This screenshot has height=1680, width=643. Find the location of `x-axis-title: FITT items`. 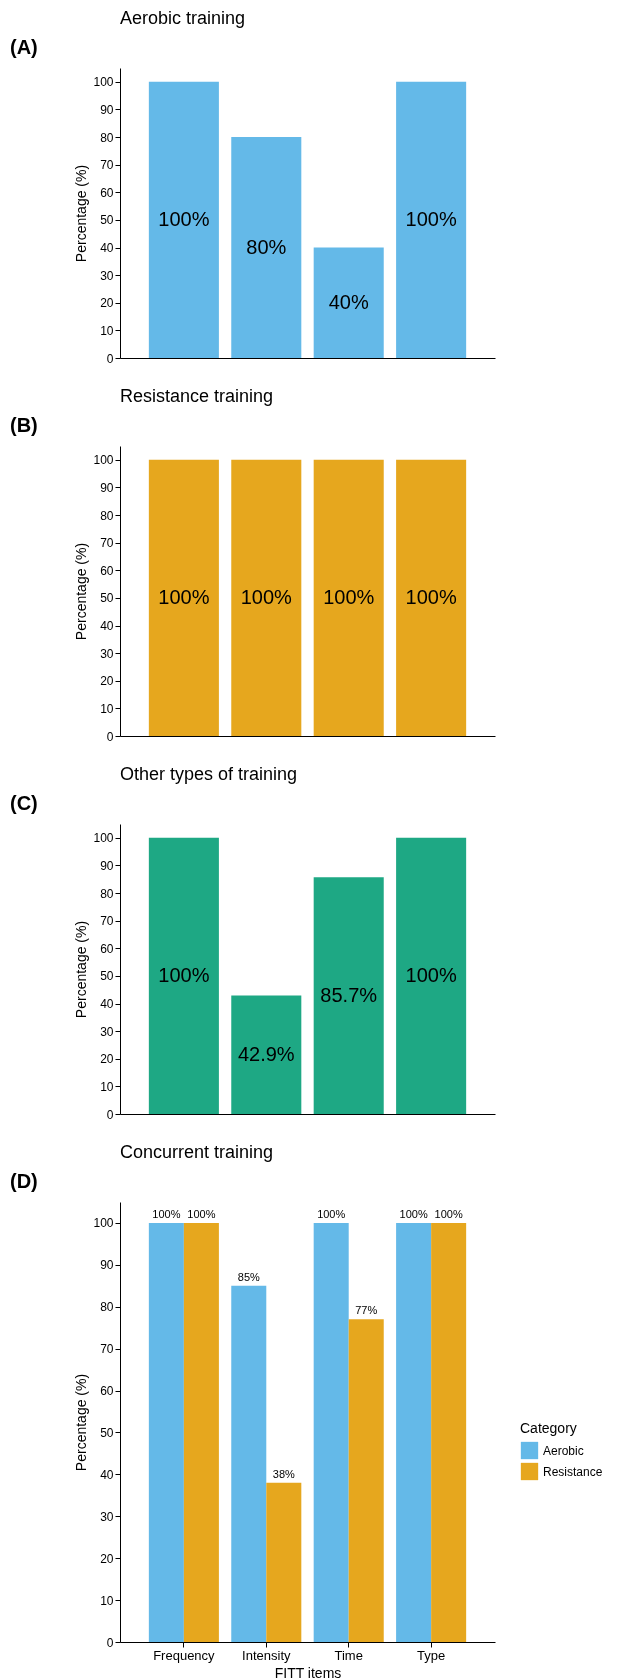

x-axis-title: FITT items is located at coordinates (308, 1672).